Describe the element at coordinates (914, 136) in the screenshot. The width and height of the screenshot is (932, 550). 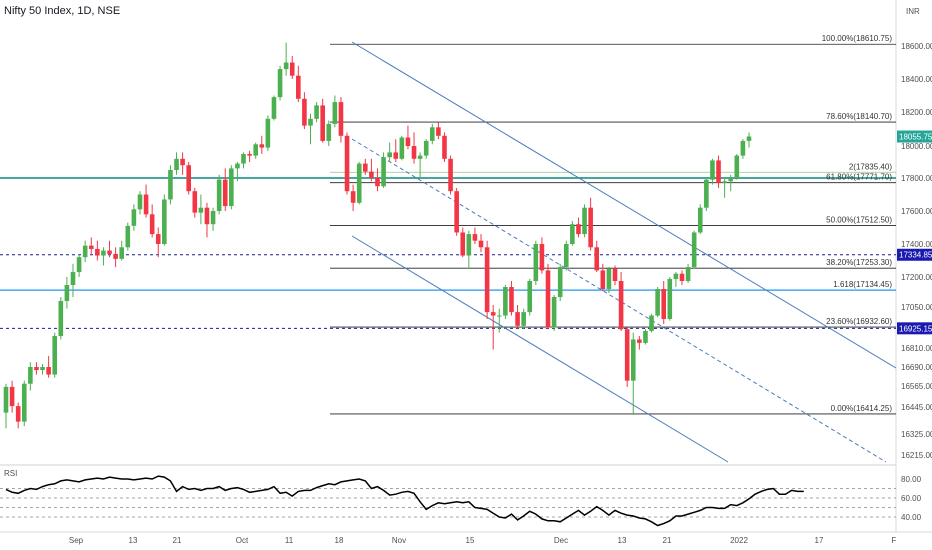
I see `last-price-badge` at that location.